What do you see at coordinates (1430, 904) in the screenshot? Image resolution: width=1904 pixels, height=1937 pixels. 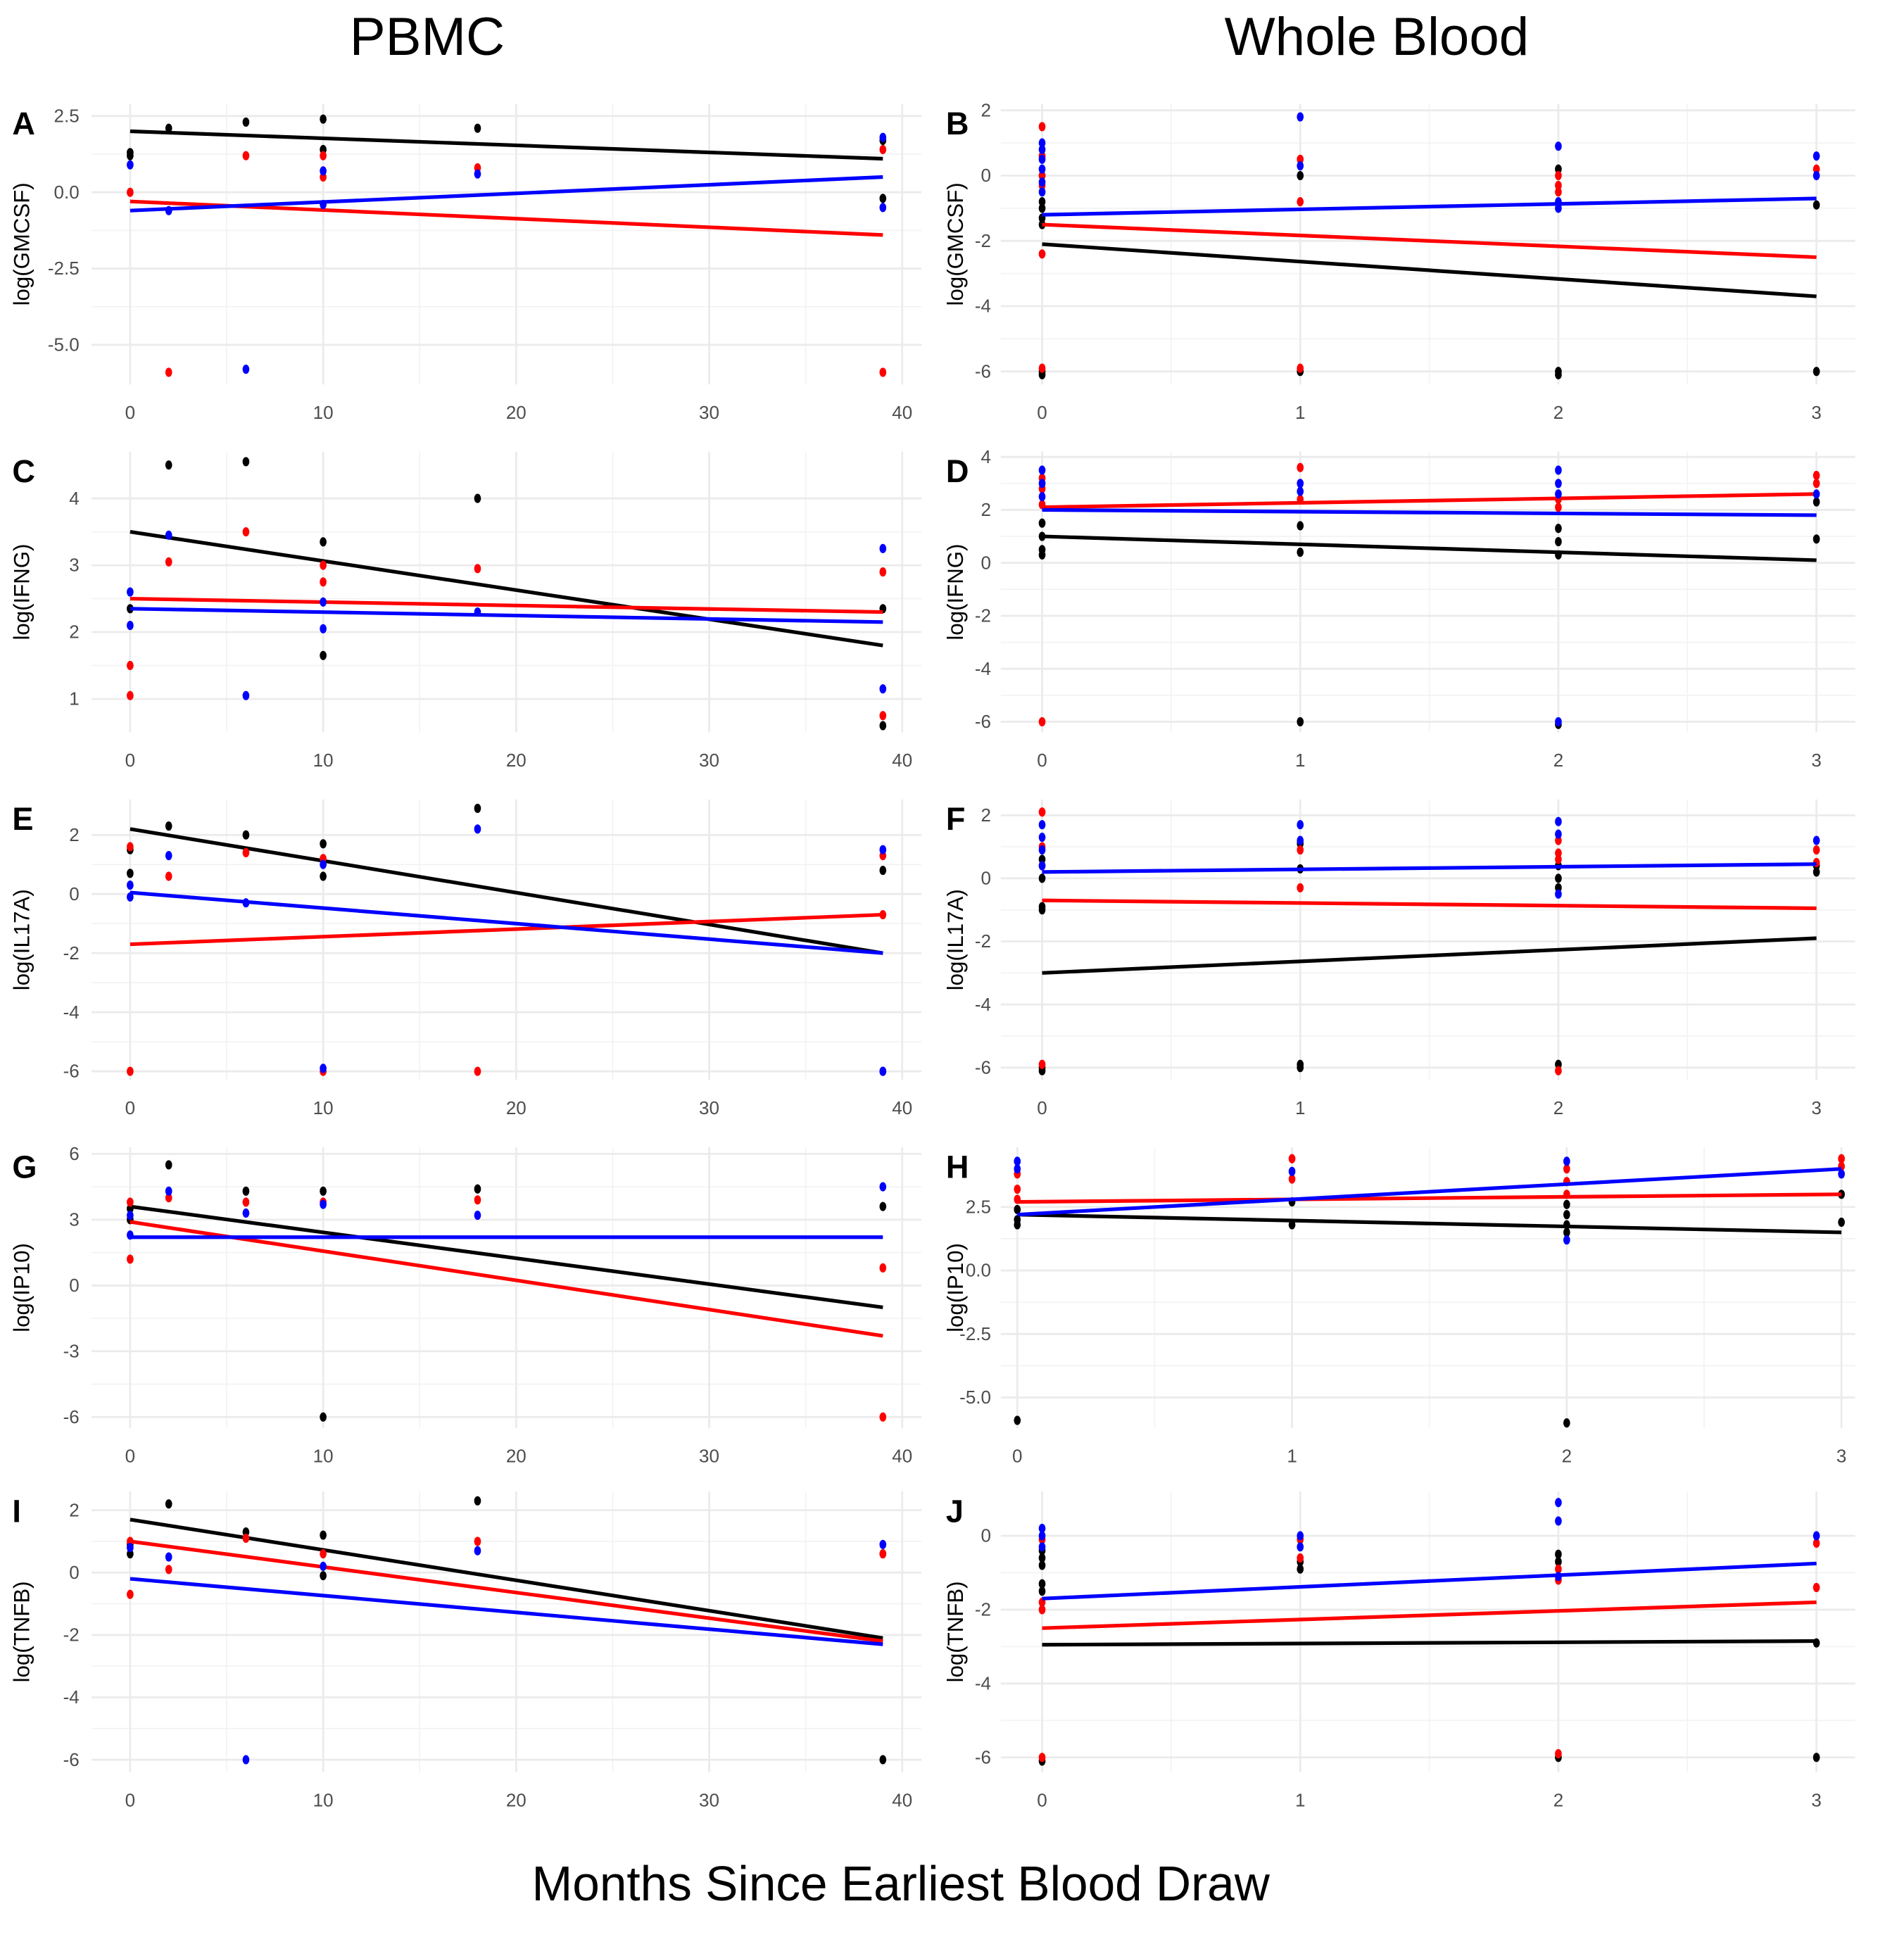 I see `trend-line-red` at bounding box center [1430, 904].